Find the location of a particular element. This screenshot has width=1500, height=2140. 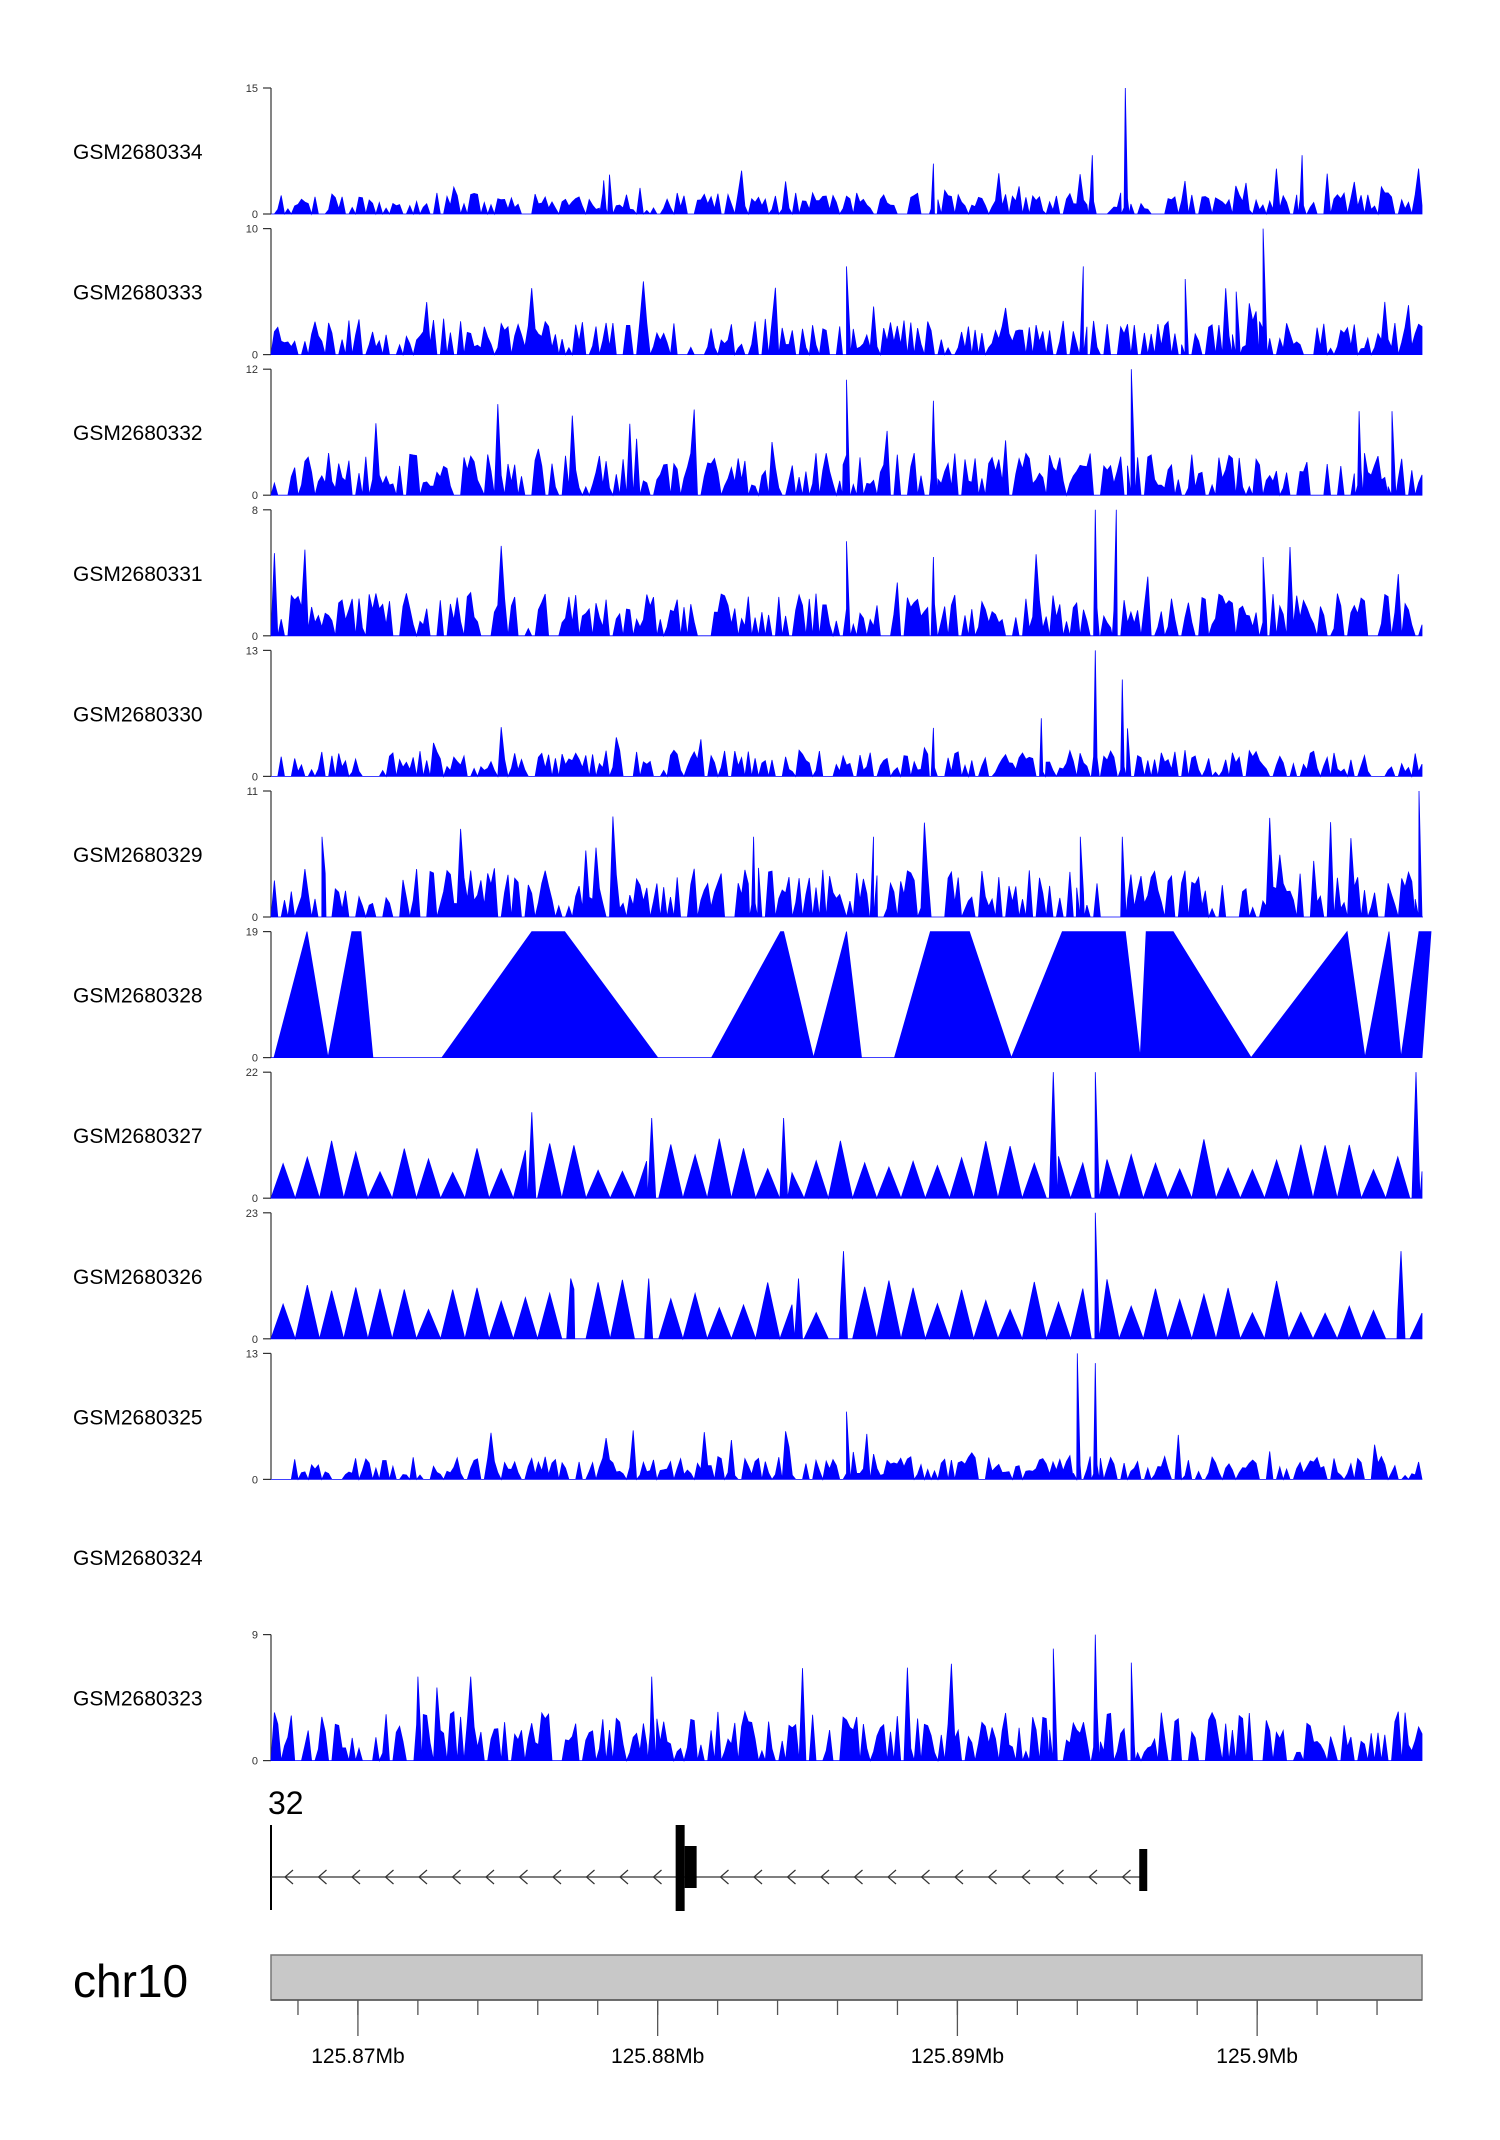

track-GSM2680327: GSM2680327 22 0 is located at coordinates (748, 1136).